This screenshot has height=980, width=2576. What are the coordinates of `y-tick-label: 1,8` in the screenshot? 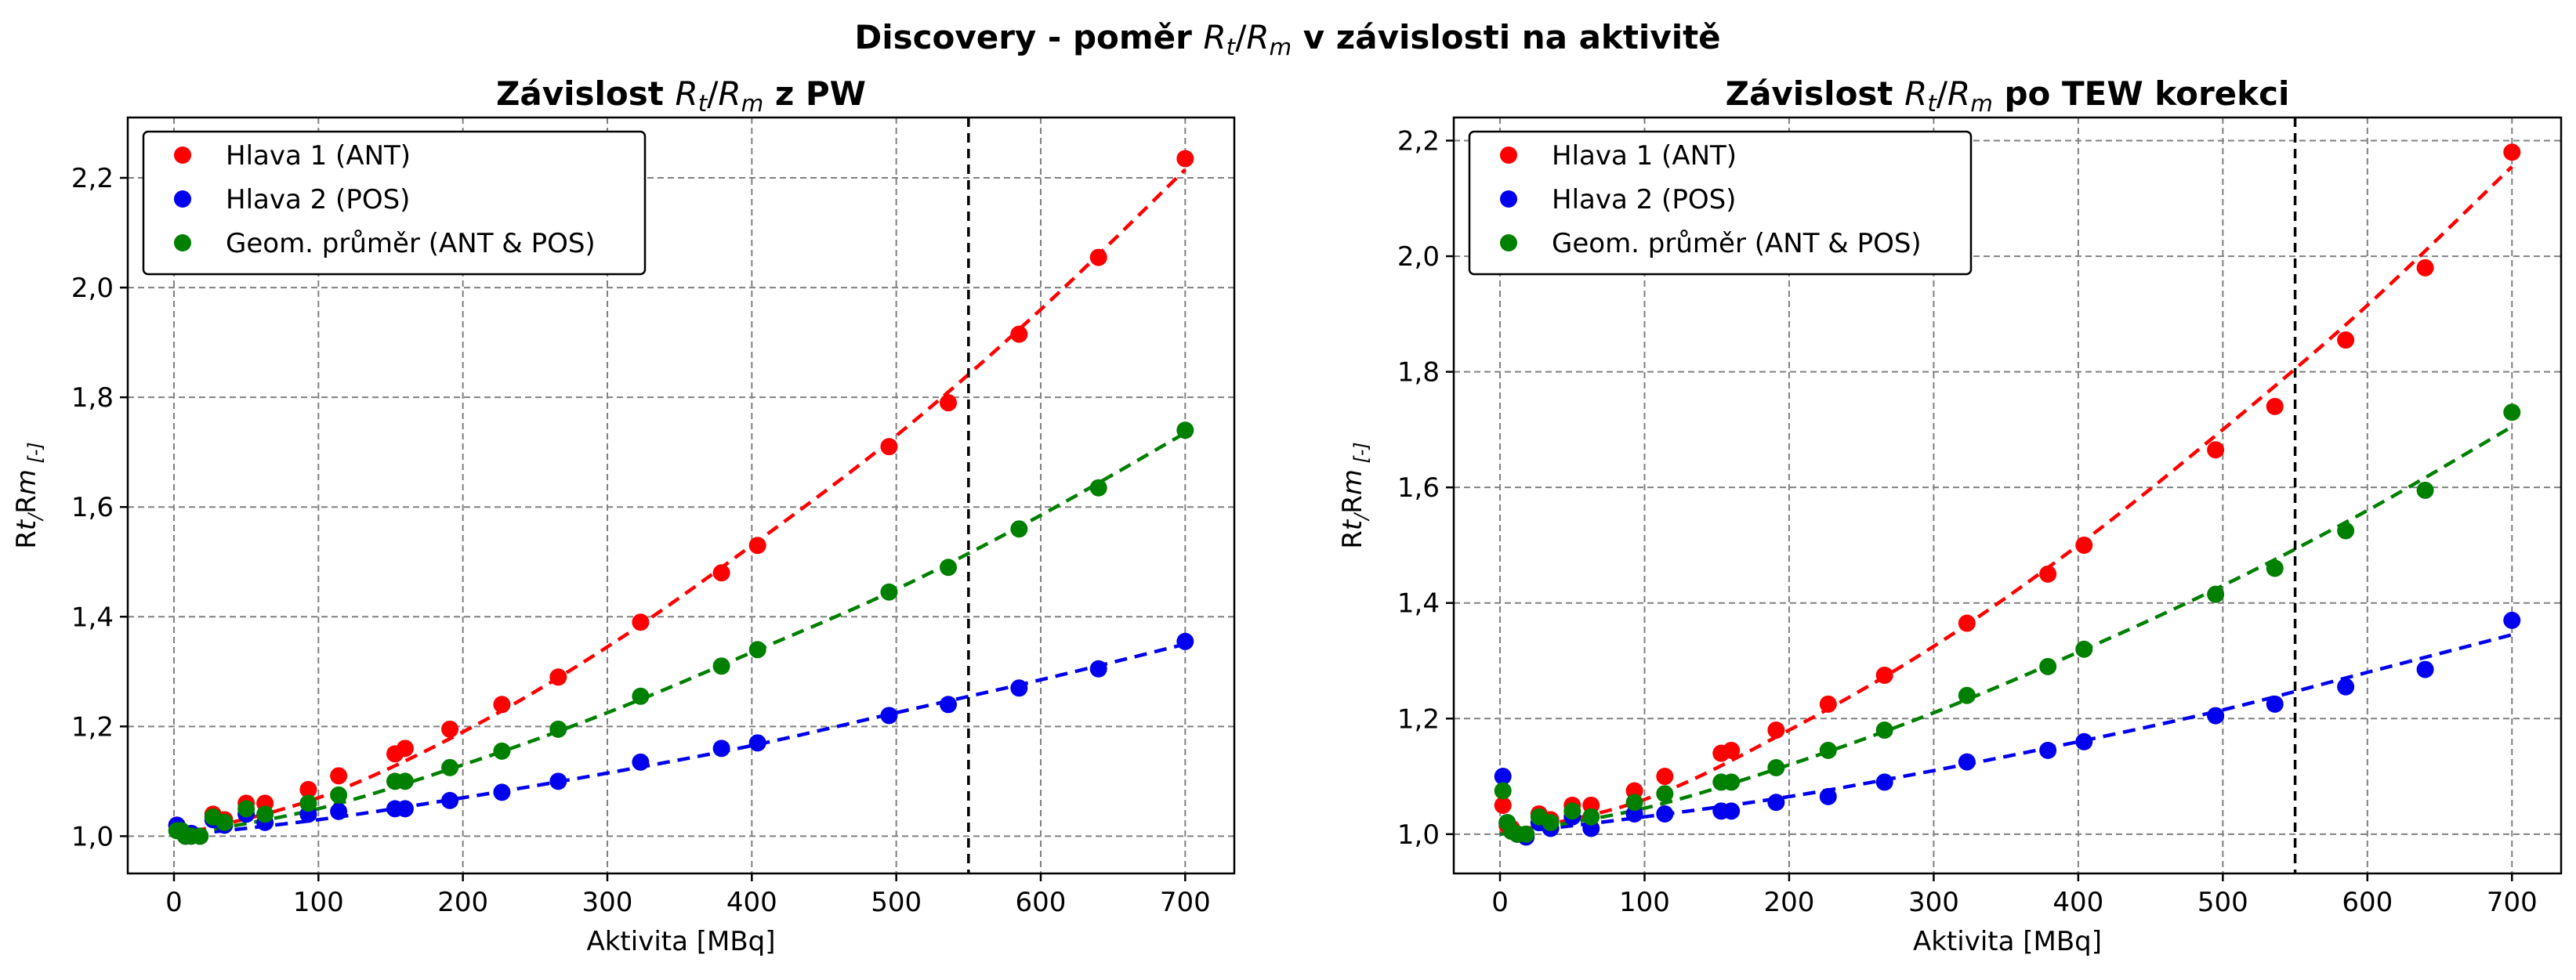 It's located at (92, 398).